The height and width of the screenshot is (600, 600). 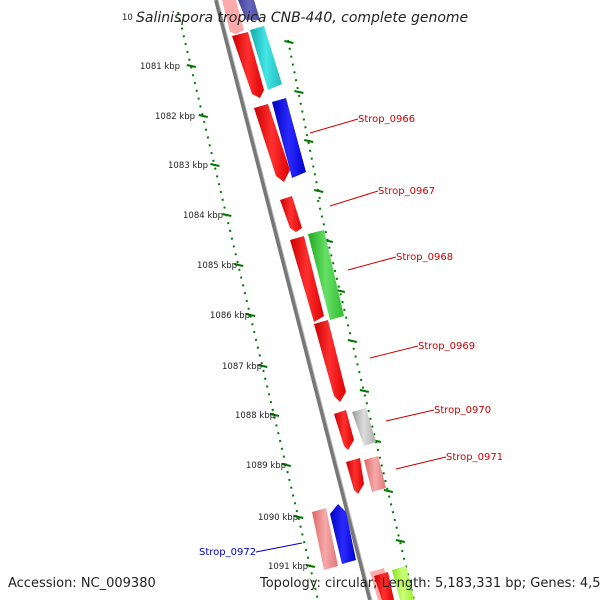 I want to click on gene-label-strop-0970: Strop_0970, so click(x=462, y=410).